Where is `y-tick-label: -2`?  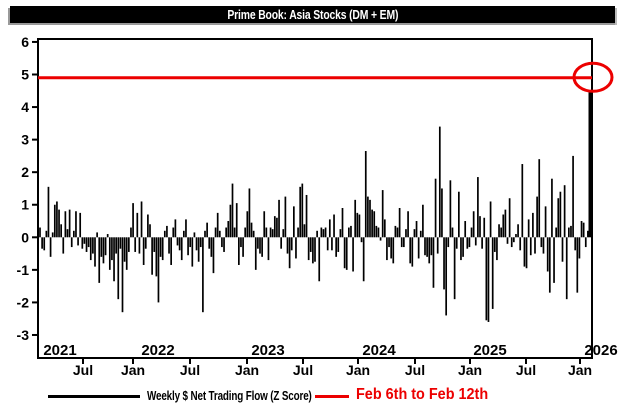 y-tick-label: -2 is located at coordinates (23, 302).